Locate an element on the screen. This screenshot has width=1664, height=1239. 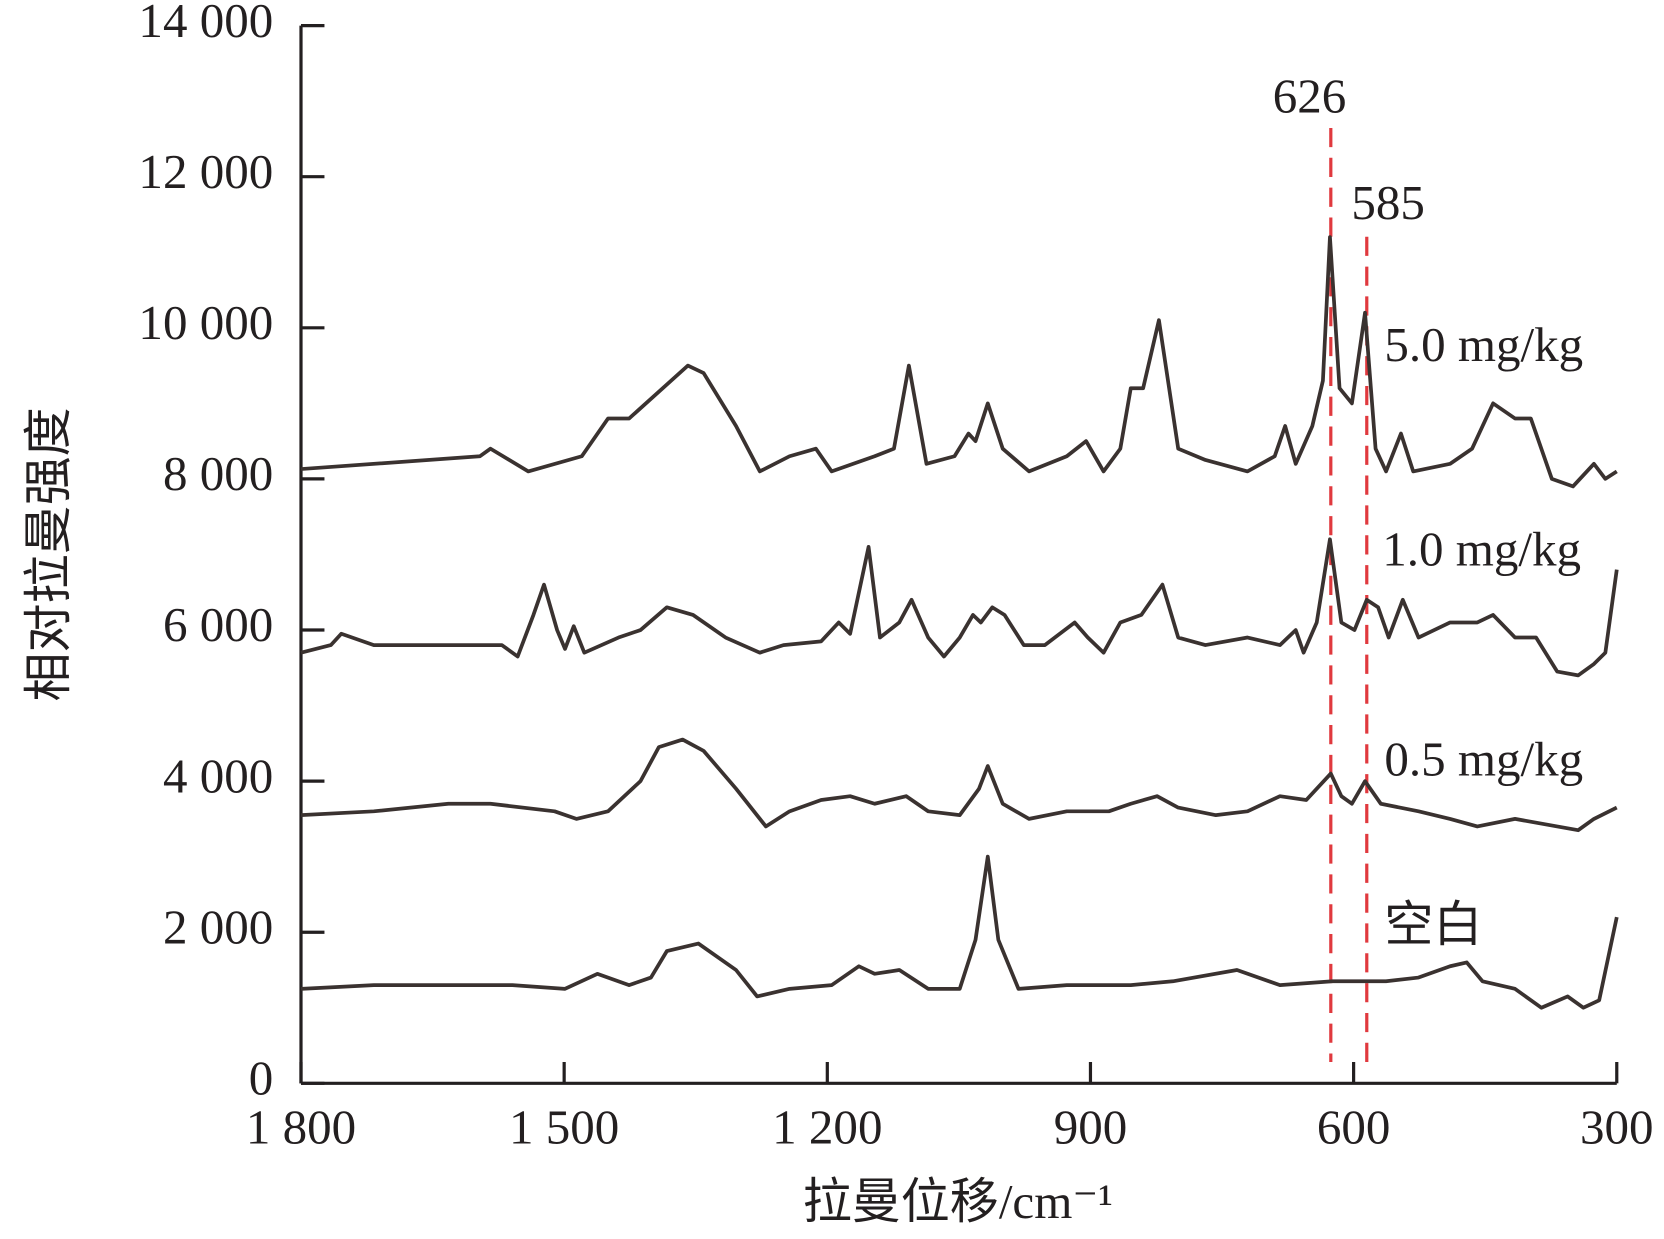
x-axis-title: 拉曼位移/cm⁻¹ is located at coordinates (958, 1201).